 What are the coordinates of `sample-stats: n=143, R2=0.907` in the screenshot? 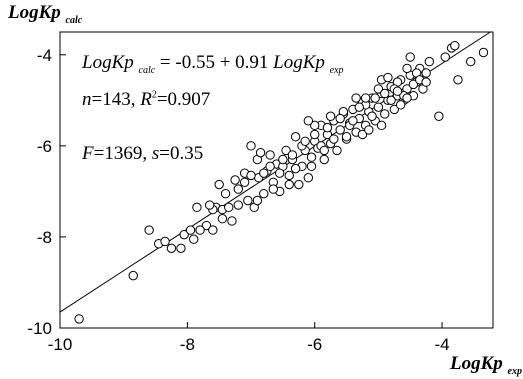 It's located at (146, 99).